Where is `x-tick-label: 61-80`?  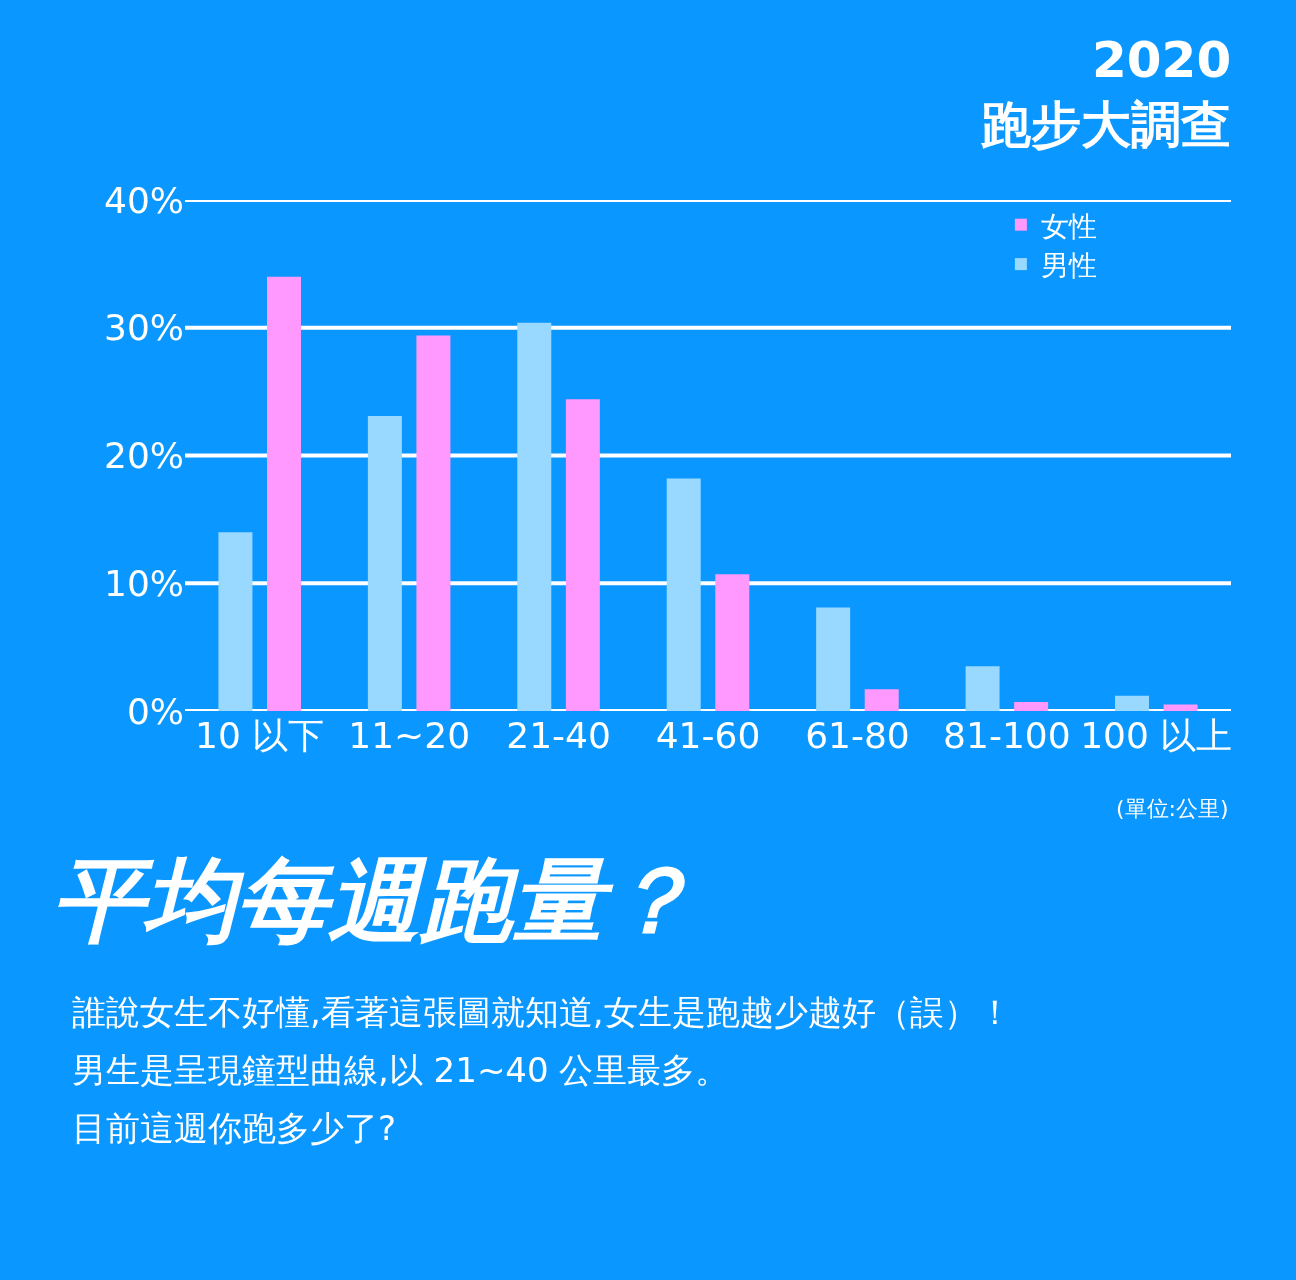 x-tick-label: 61-80 is located at coordinates (857, 735).